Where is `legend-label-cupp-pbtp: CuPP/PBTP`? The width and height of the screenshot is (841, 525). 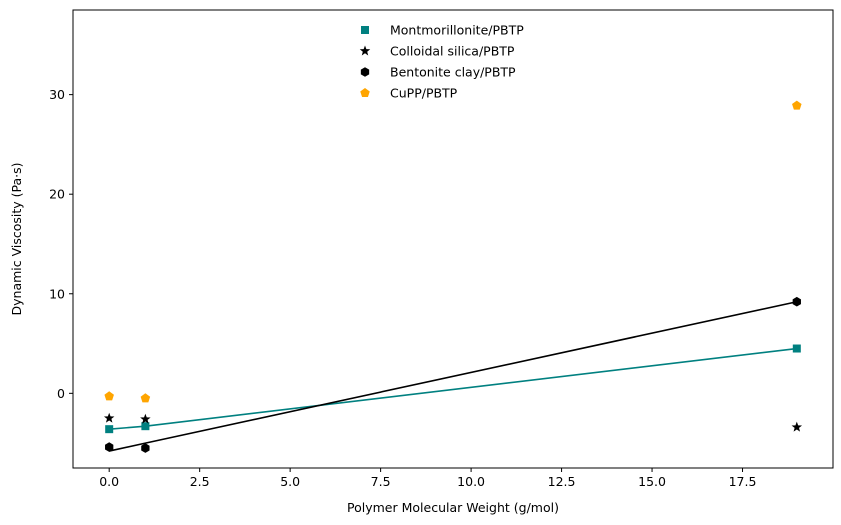
legend-label-cupp-pbtp: CuPP/PBTP is located at coordinates (424, 93).